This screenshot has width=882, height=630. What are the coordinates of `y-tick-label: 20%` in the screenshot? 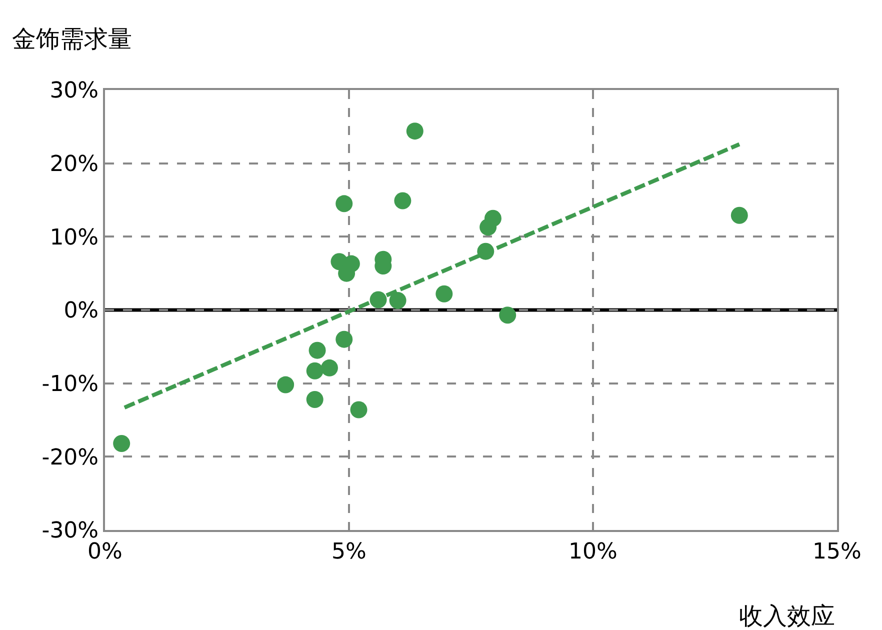 It's located at (74, 165).